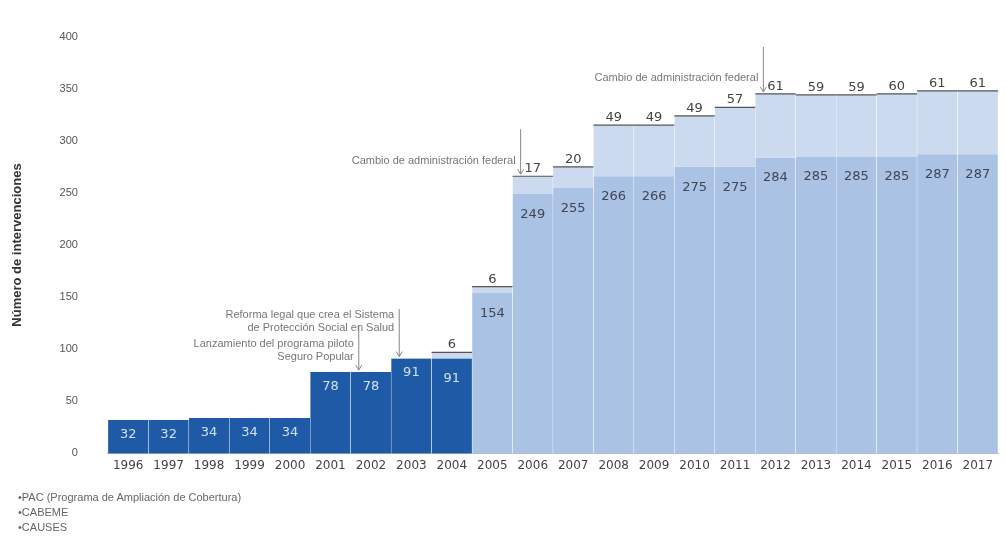  What do you see at coordinates (492, 312) in the screenshot?
I see `data-label: 154` at bounding box center [492, 312].